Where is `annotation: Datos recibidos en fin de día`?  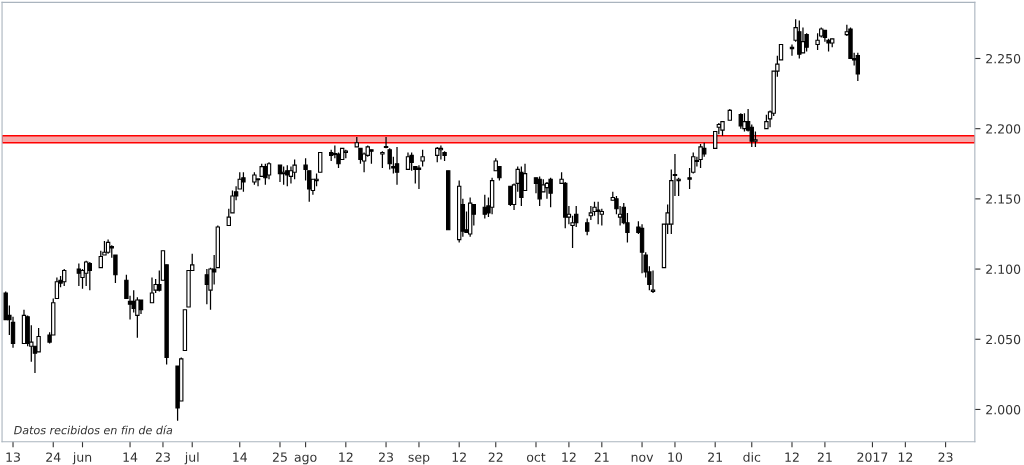 annotation: Datos recibidos en fin de día is located at coordinates (93, 430).